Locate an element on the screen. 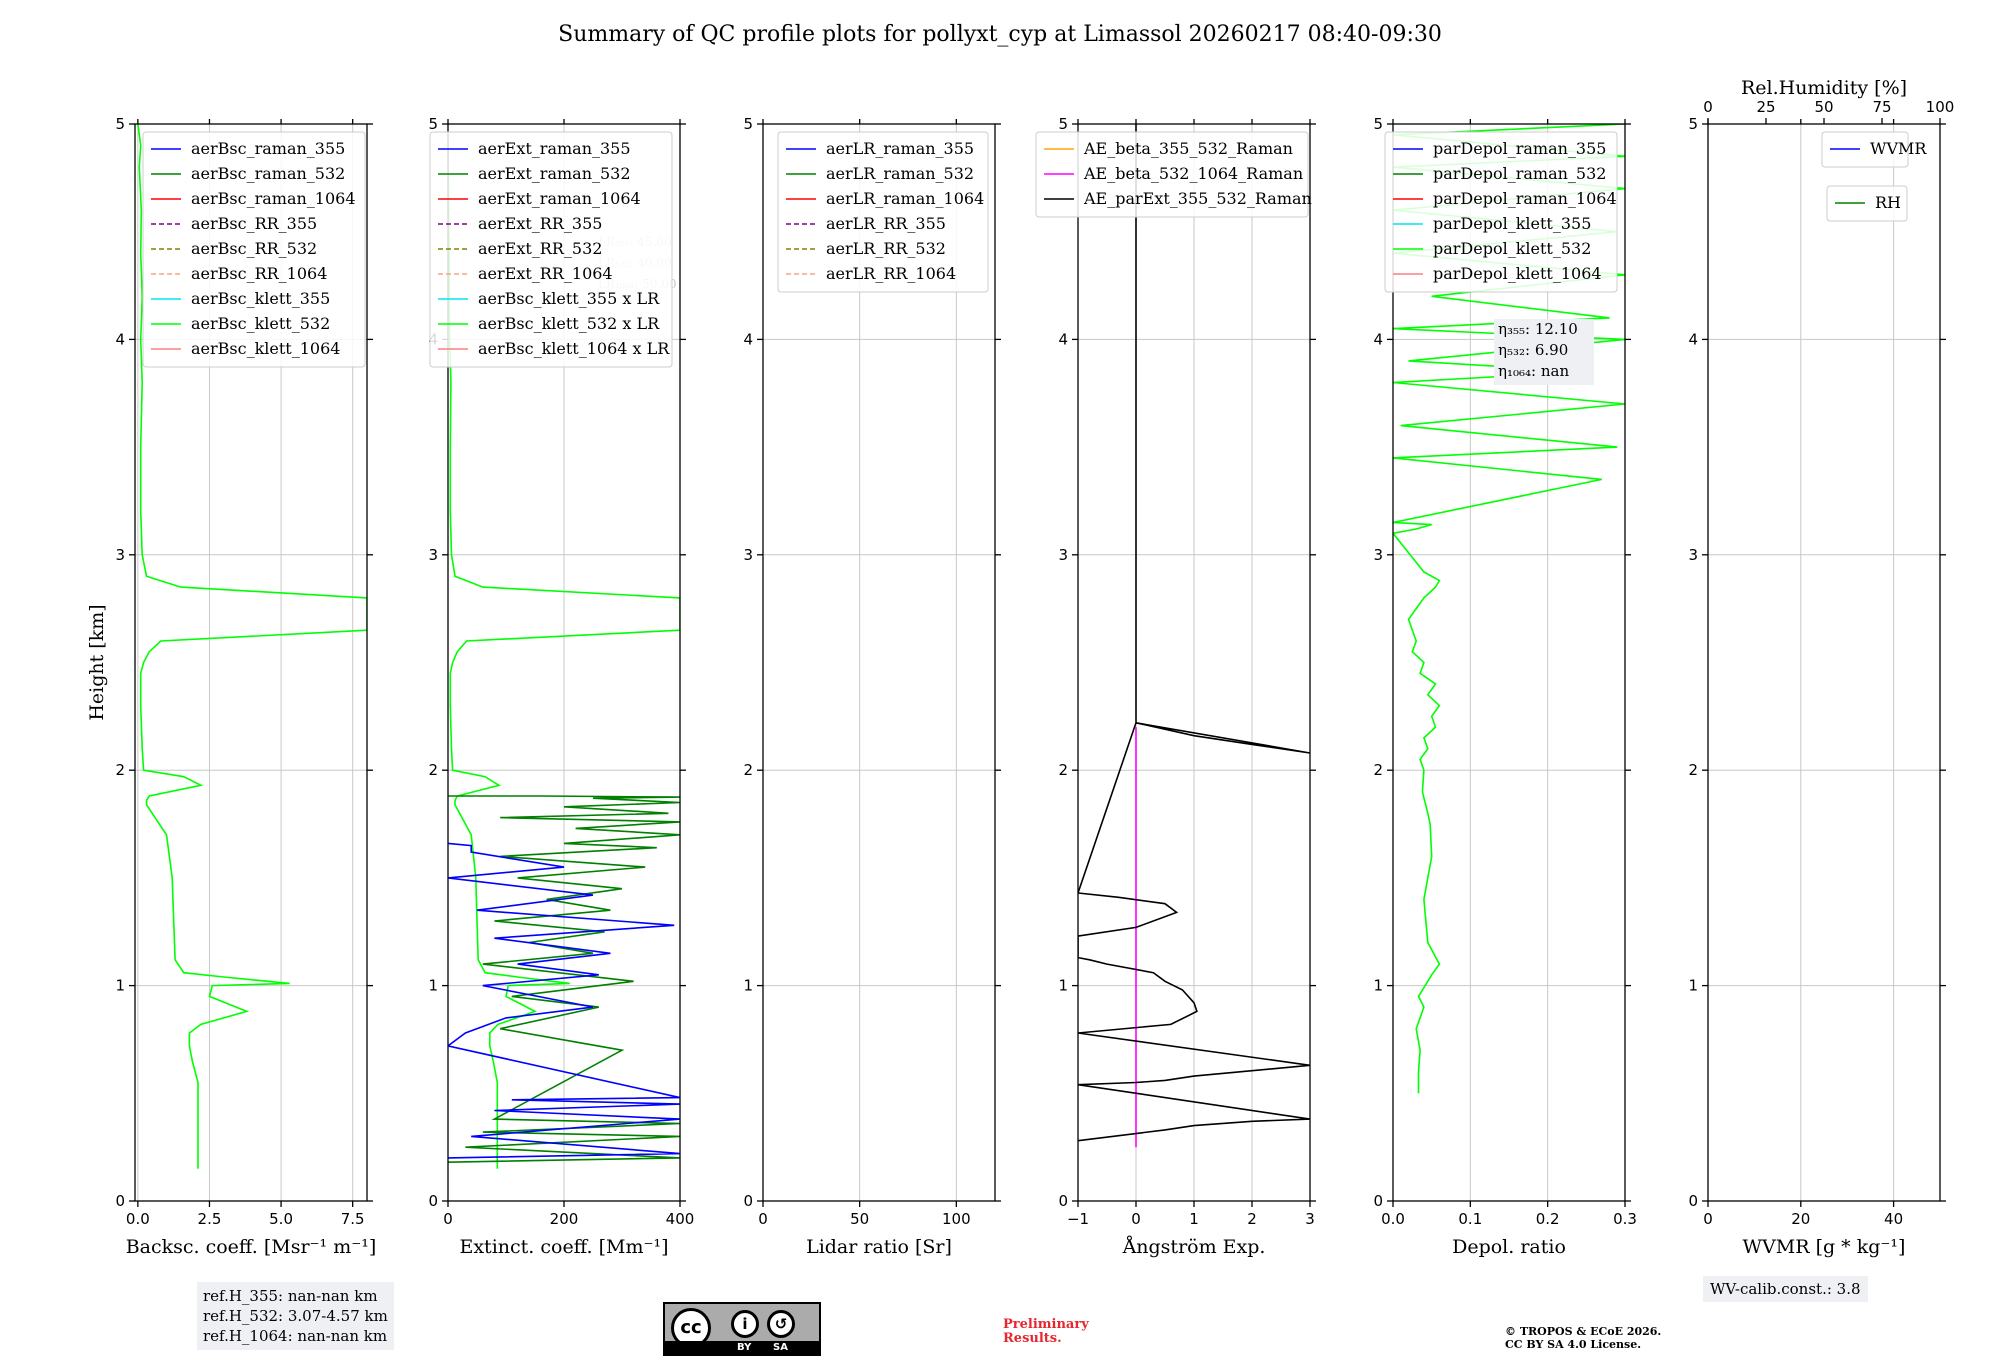 The image size is (2000, 1360). legend-label: aerBsc_klett_355 x LR is located at coordinates (569, 298).